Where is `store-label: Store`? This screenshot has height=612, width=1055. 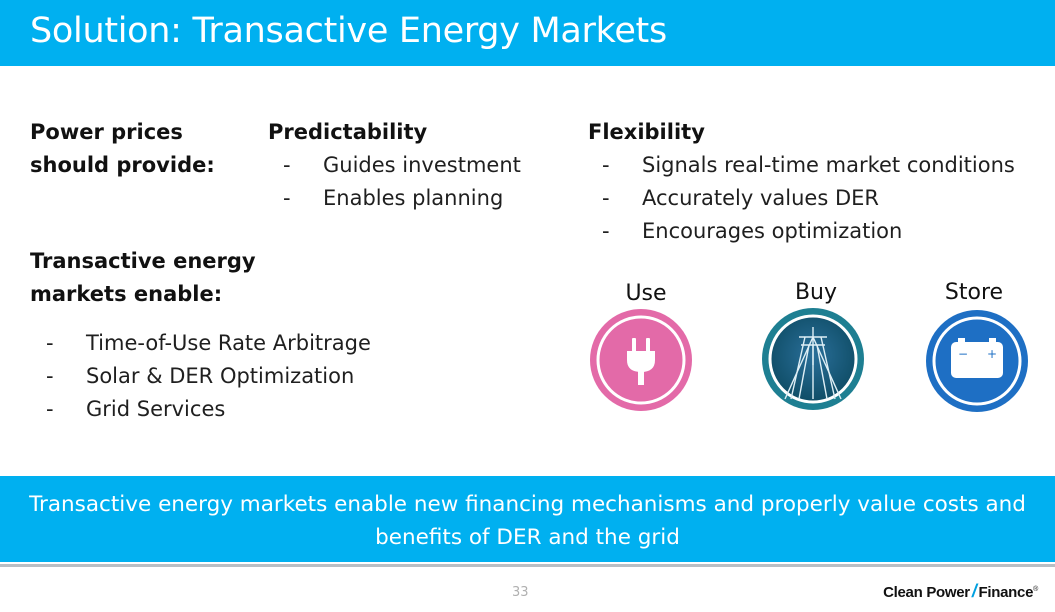 store-label: Store is located at coordinates (974, 292).